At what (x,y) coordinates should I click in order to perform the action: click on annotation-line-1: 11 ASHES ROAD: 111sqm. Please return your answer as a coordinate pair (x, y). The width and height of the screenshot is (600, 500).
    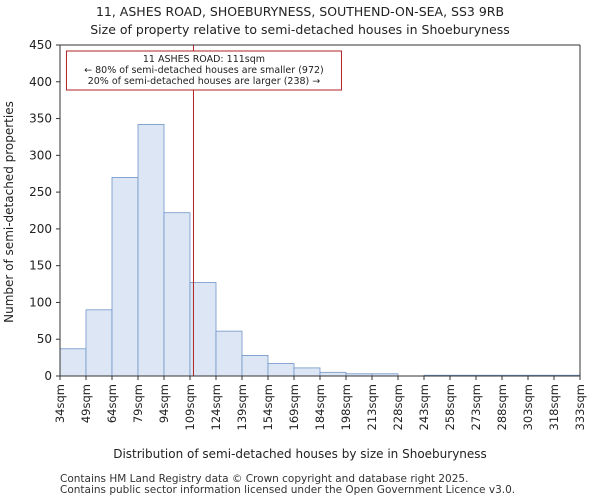
    Looking at the image, I should click on (204, 59).